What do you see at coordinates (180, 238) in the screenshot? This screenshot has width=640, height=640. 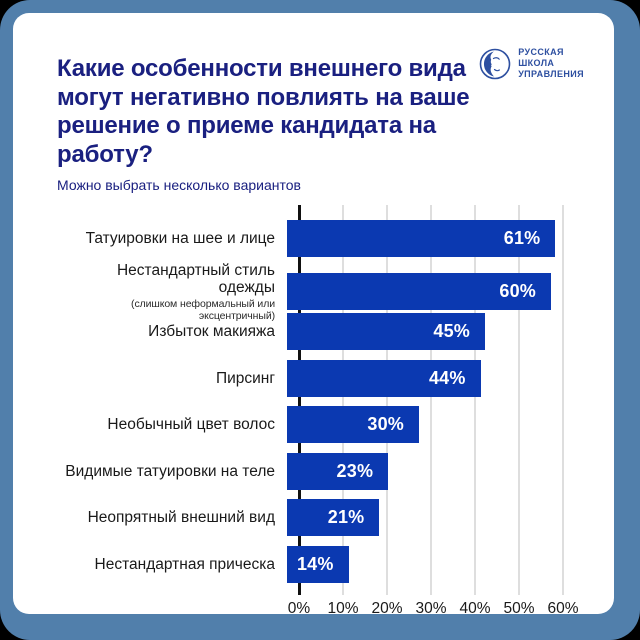 I see `category-label-main: Татуировки на шее и лице` at bounding box center [180, 238].